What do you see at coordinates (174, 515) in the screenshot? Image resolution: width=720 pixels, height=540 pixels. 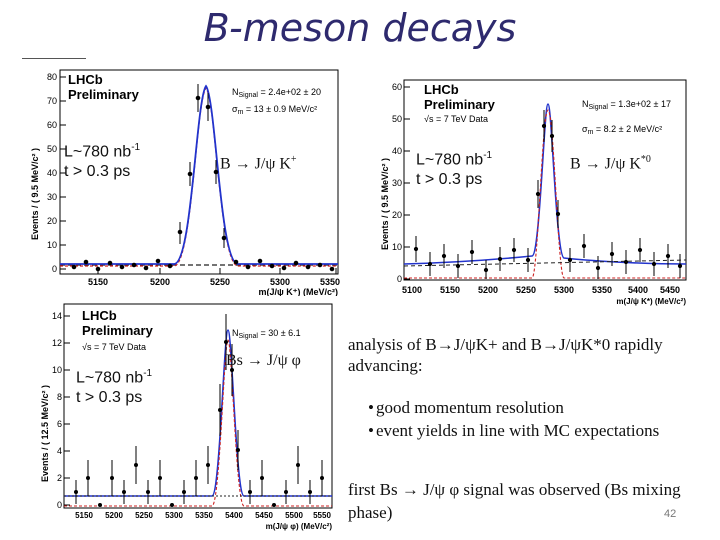 I see `plot-bs-phi-xtick: 5300` at bounding box center [174, 515].